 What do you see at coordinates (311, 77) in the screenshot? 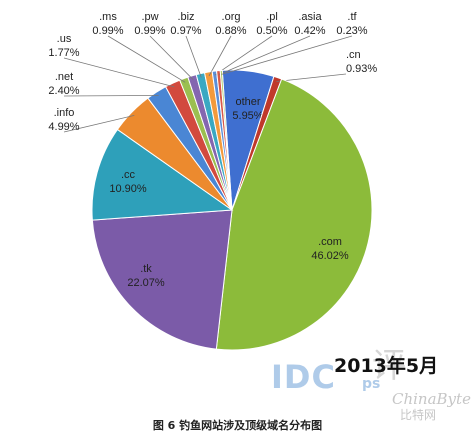
I see `leader-line-cn` at bounding box center [311, 77].